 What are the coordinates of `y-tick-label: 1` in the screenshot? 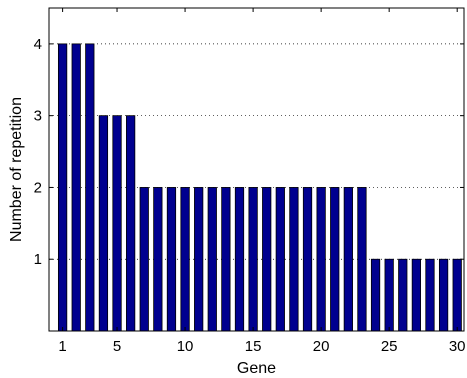 It's located at (38, 259).